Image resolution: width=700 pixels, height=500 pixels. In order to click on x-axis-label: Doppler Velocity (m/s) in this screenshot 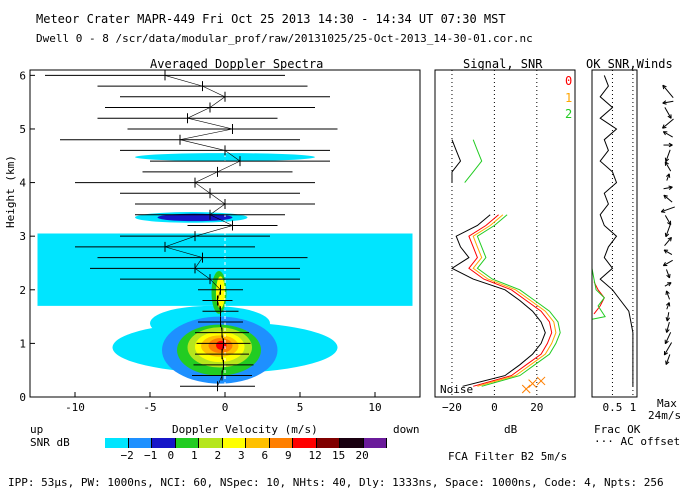, I will do `click(245, 429)`.